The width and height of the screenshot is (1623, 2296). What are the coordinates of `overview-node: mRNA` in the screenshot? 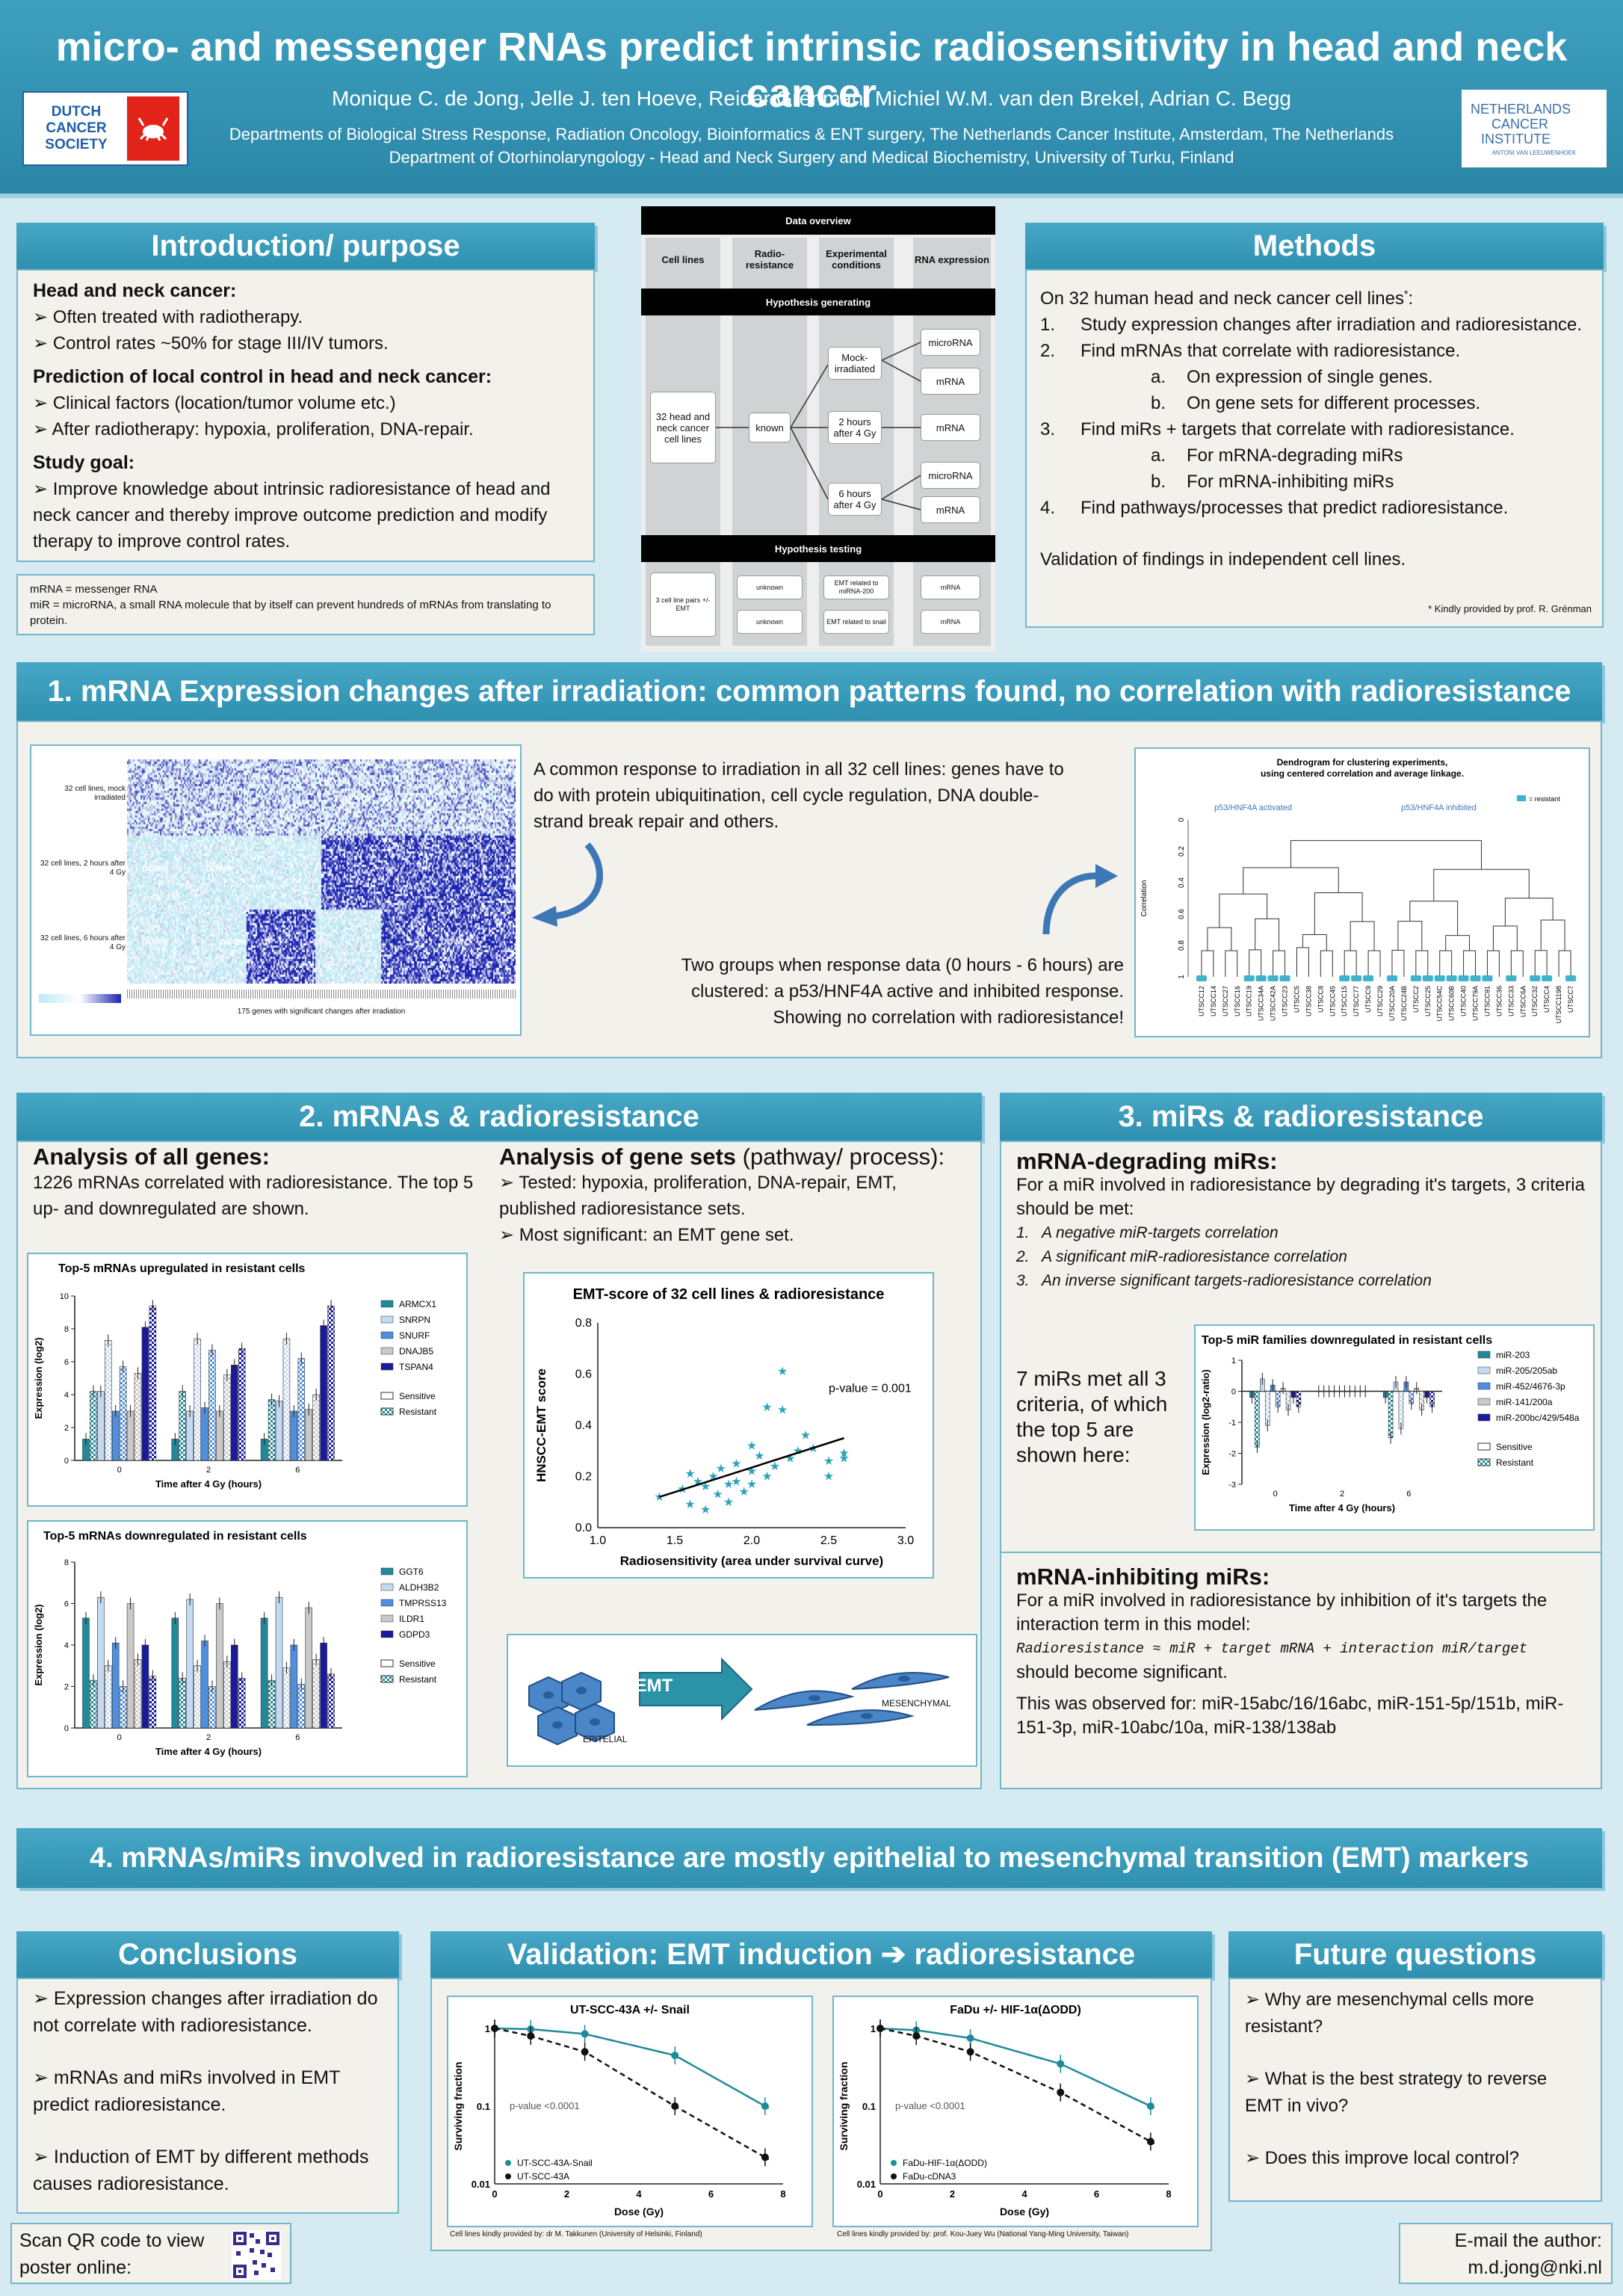 It's located at (950, 510).